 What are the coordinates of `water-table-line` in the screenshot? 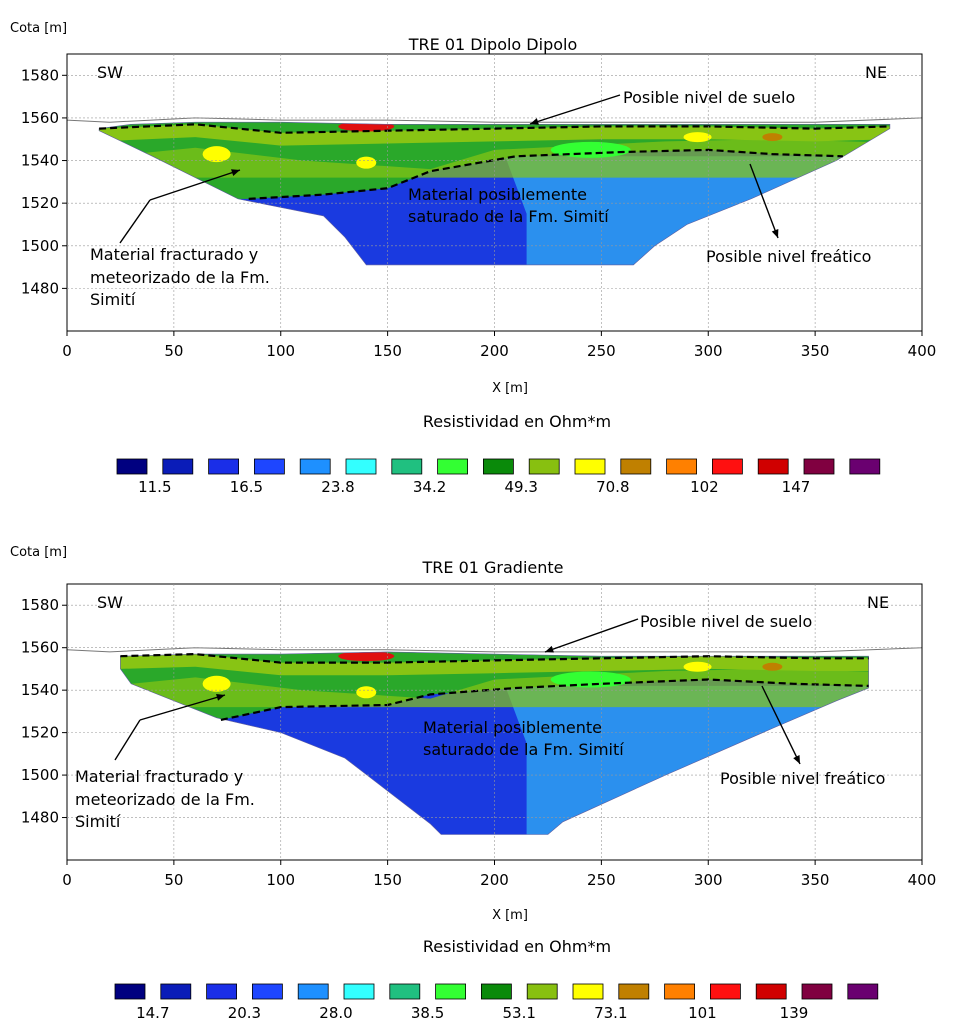 It's located at (545, 174).